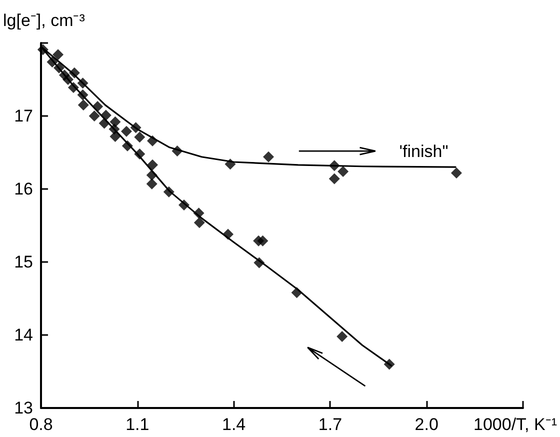  What do you see at coordinates (23, 262) in the screenshot?
I see `y-tick-label: 15` at bounding box center [23, 262].